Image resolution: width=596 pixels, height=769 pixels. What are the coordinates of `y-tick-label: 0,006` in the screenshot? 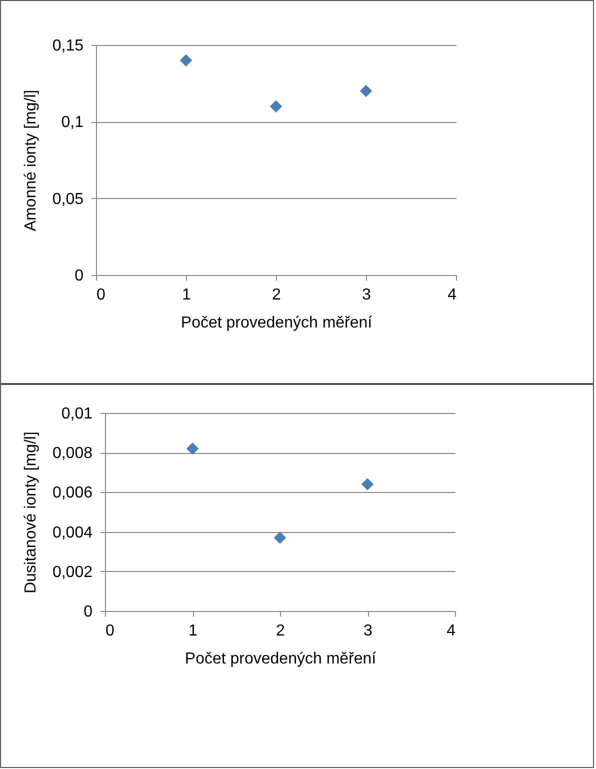 It's located at (72, 493).